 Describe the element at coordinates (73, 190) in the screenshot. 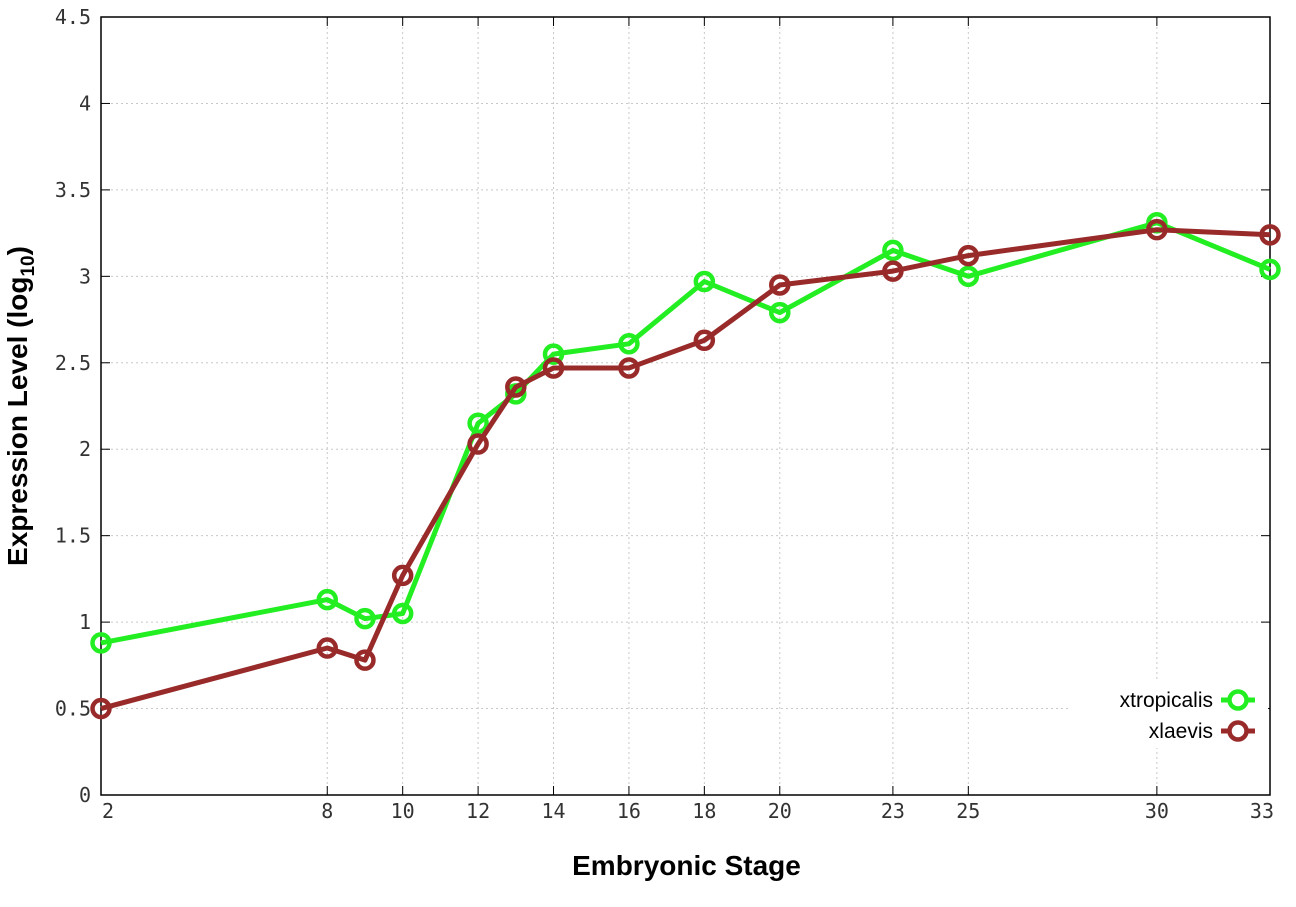

I see `y-tick-label: 3.5` at that location.